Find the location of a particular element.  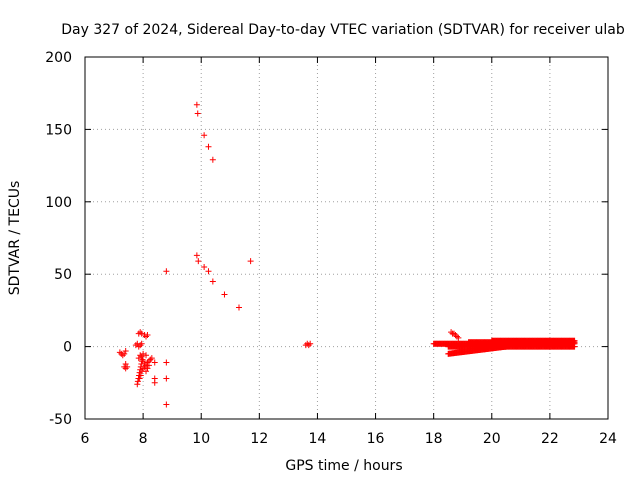

x-tick-label: 8 is located at coordinates (143, 439).